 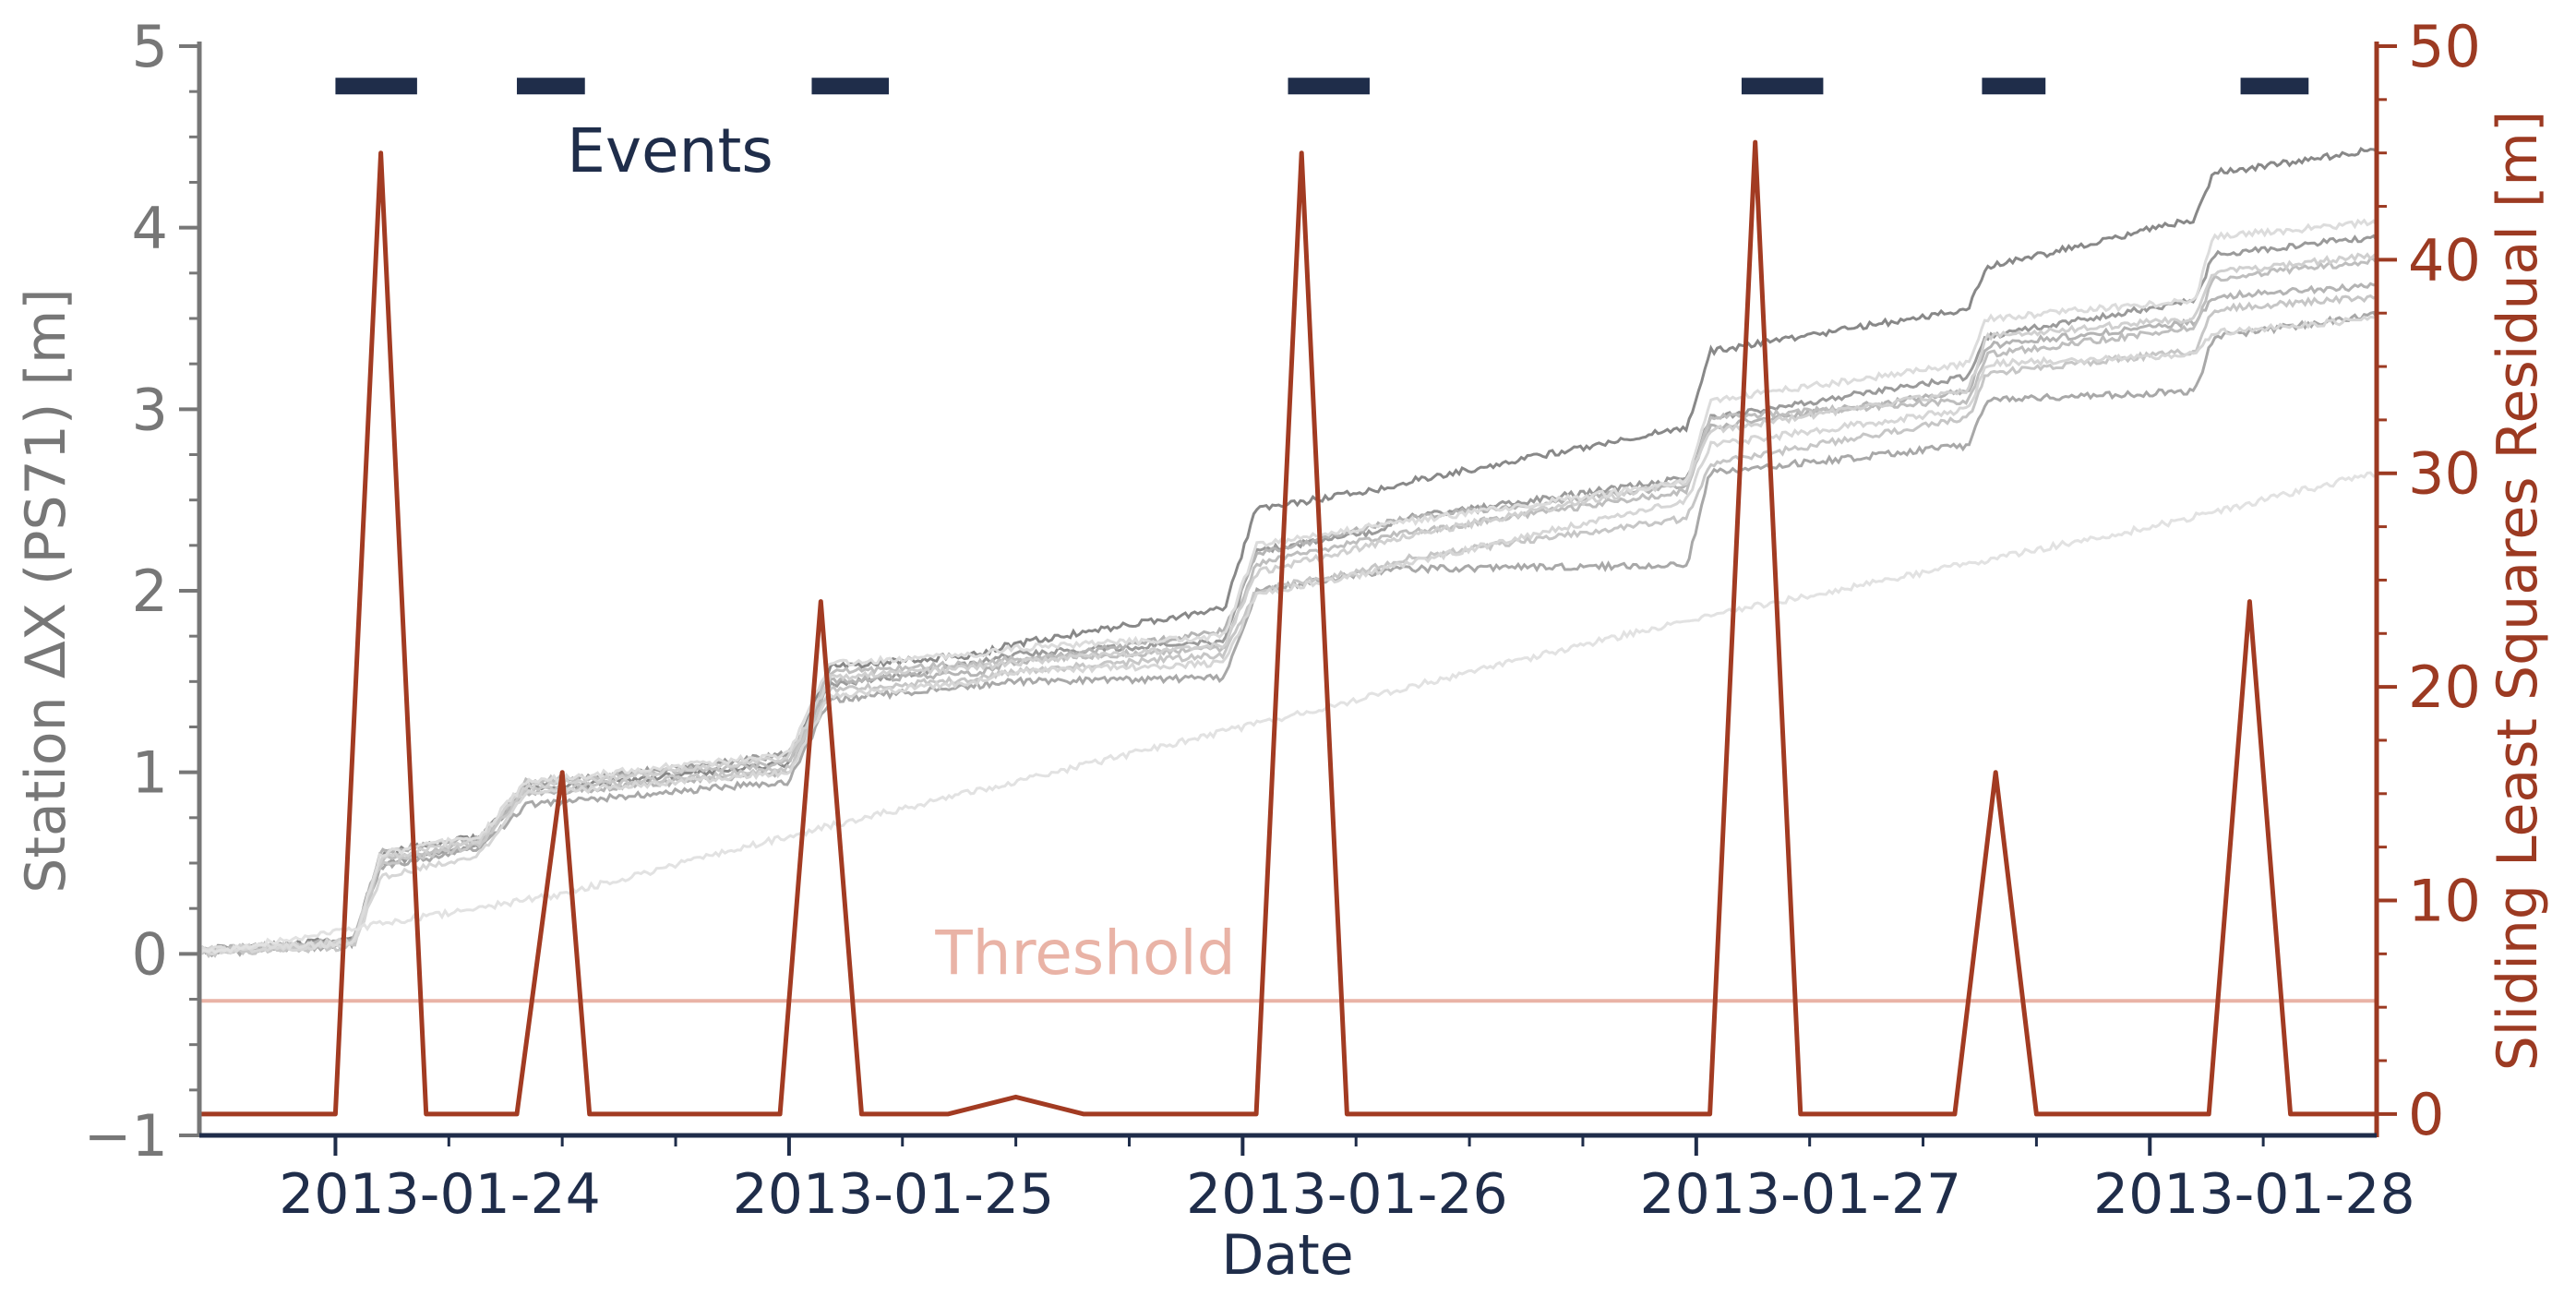 What do you see at coordinates (150, 228) in the screenshot?
I see `y-tick-label: 4` at bounding box center [150, 228].